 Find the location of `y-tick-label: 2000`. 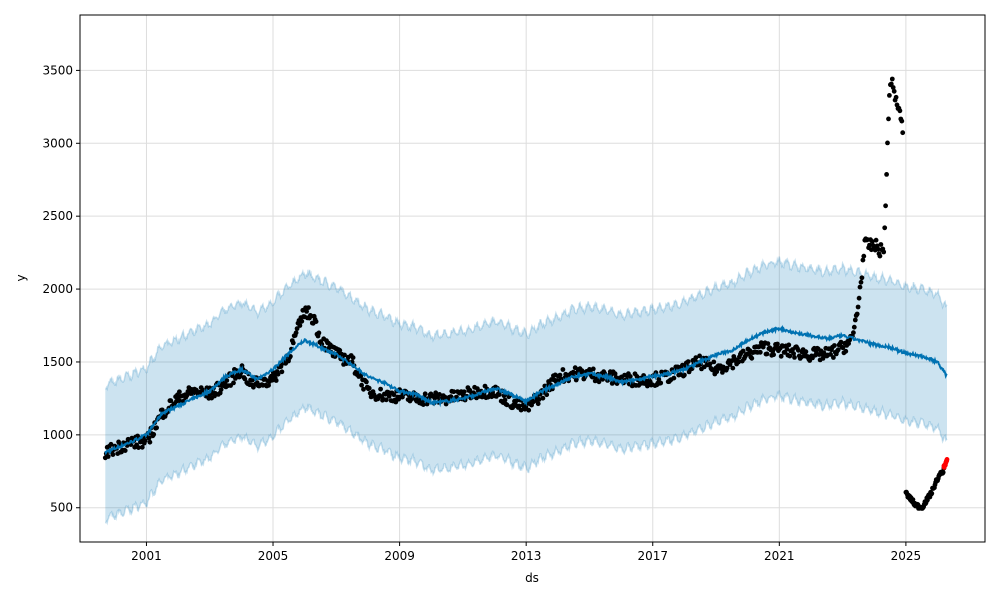

y-tick-label: 2000 is located at coordinates (57, 289).